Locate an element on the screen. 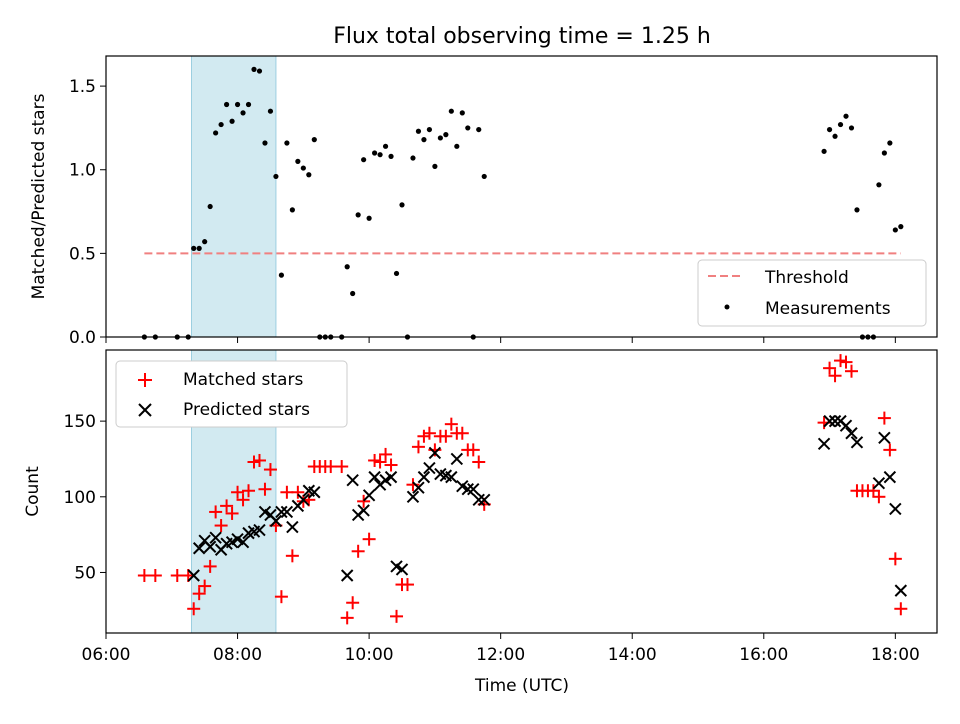  top-ytick-label: 1.0 is located at coordinates (82, 171).